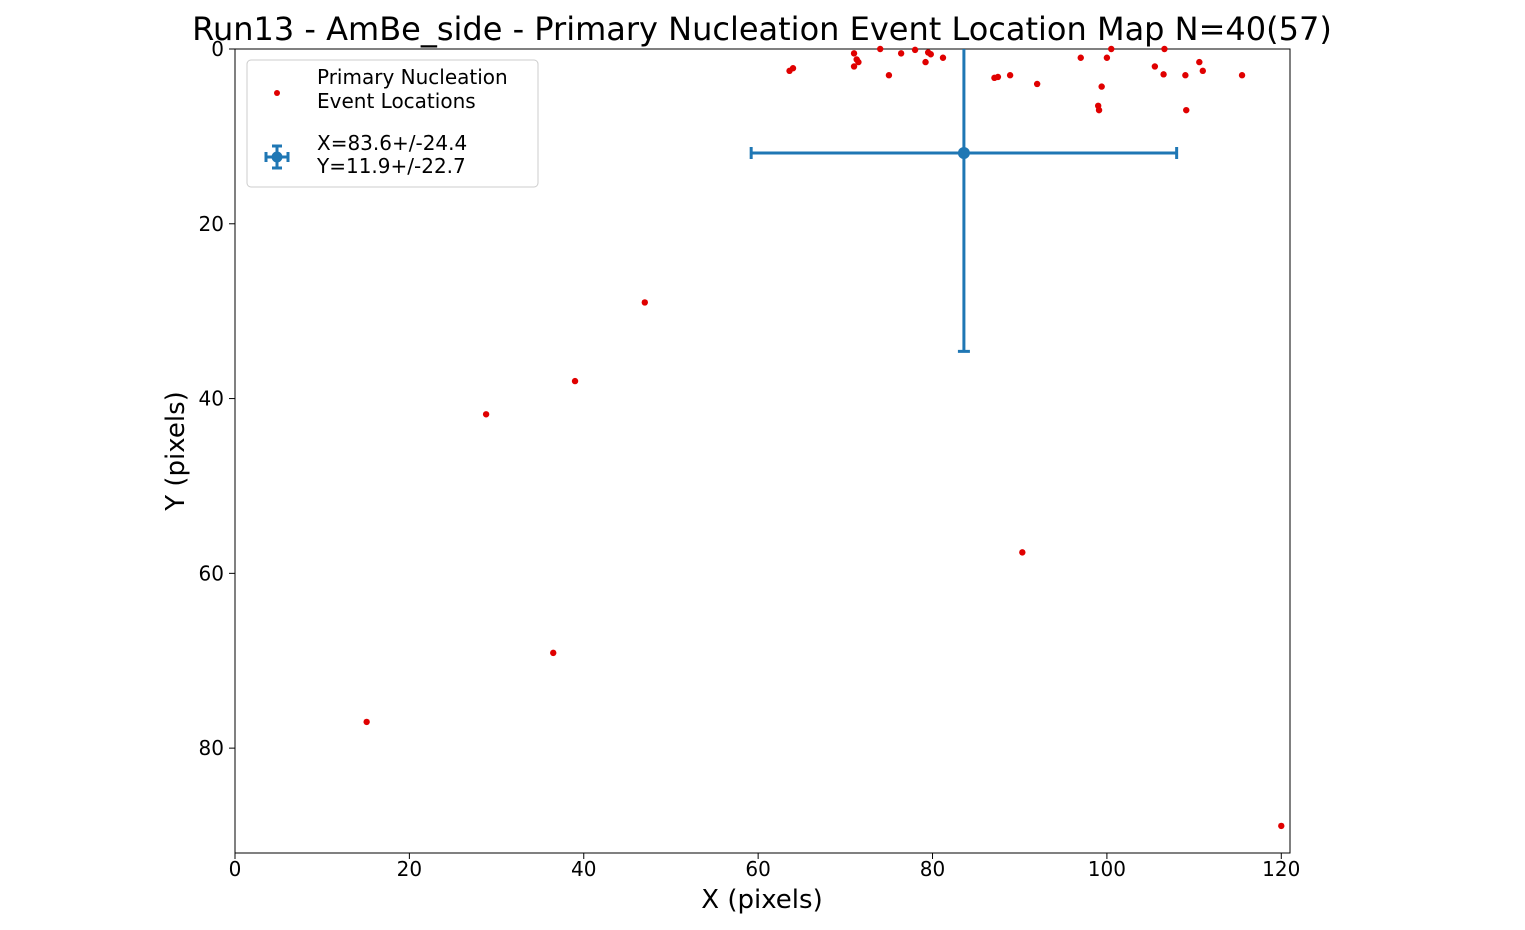 This screenshot has height=930, width=1525. I want to click on x-tick-label: 100, so click(1107, 869).